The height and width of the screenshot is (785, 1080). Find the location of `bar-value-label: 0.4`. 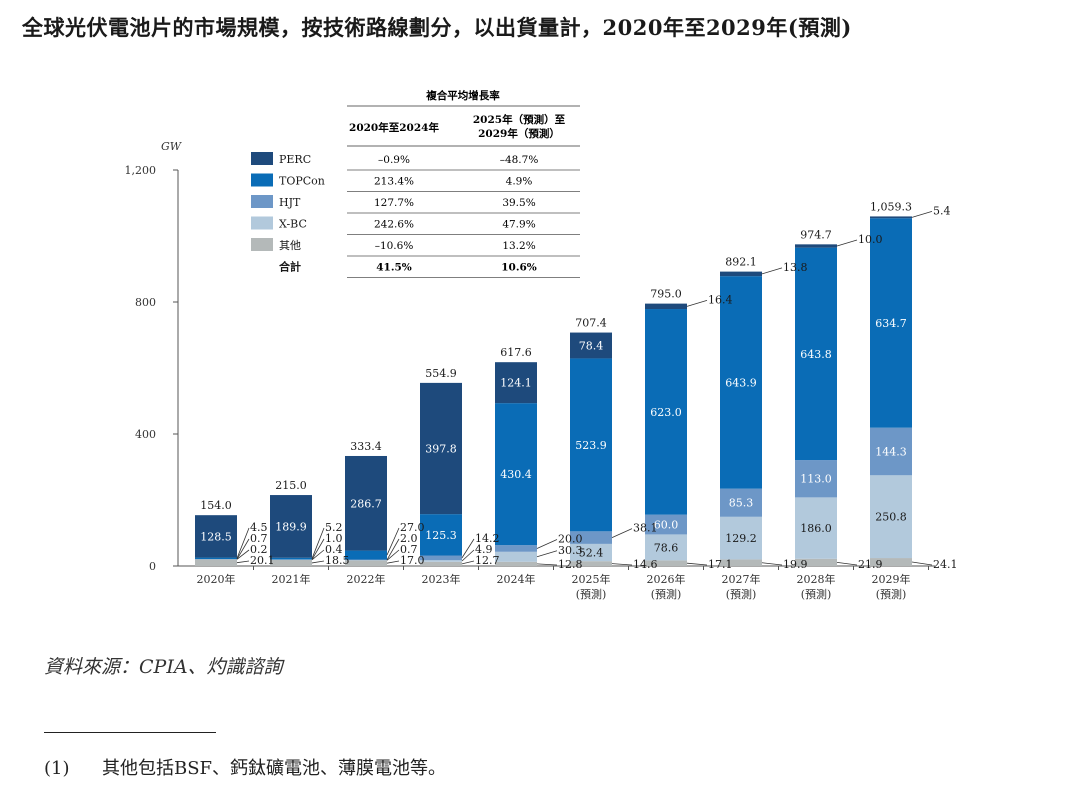

bar-value-label: 0.4 is located at coordinates (334, 549).